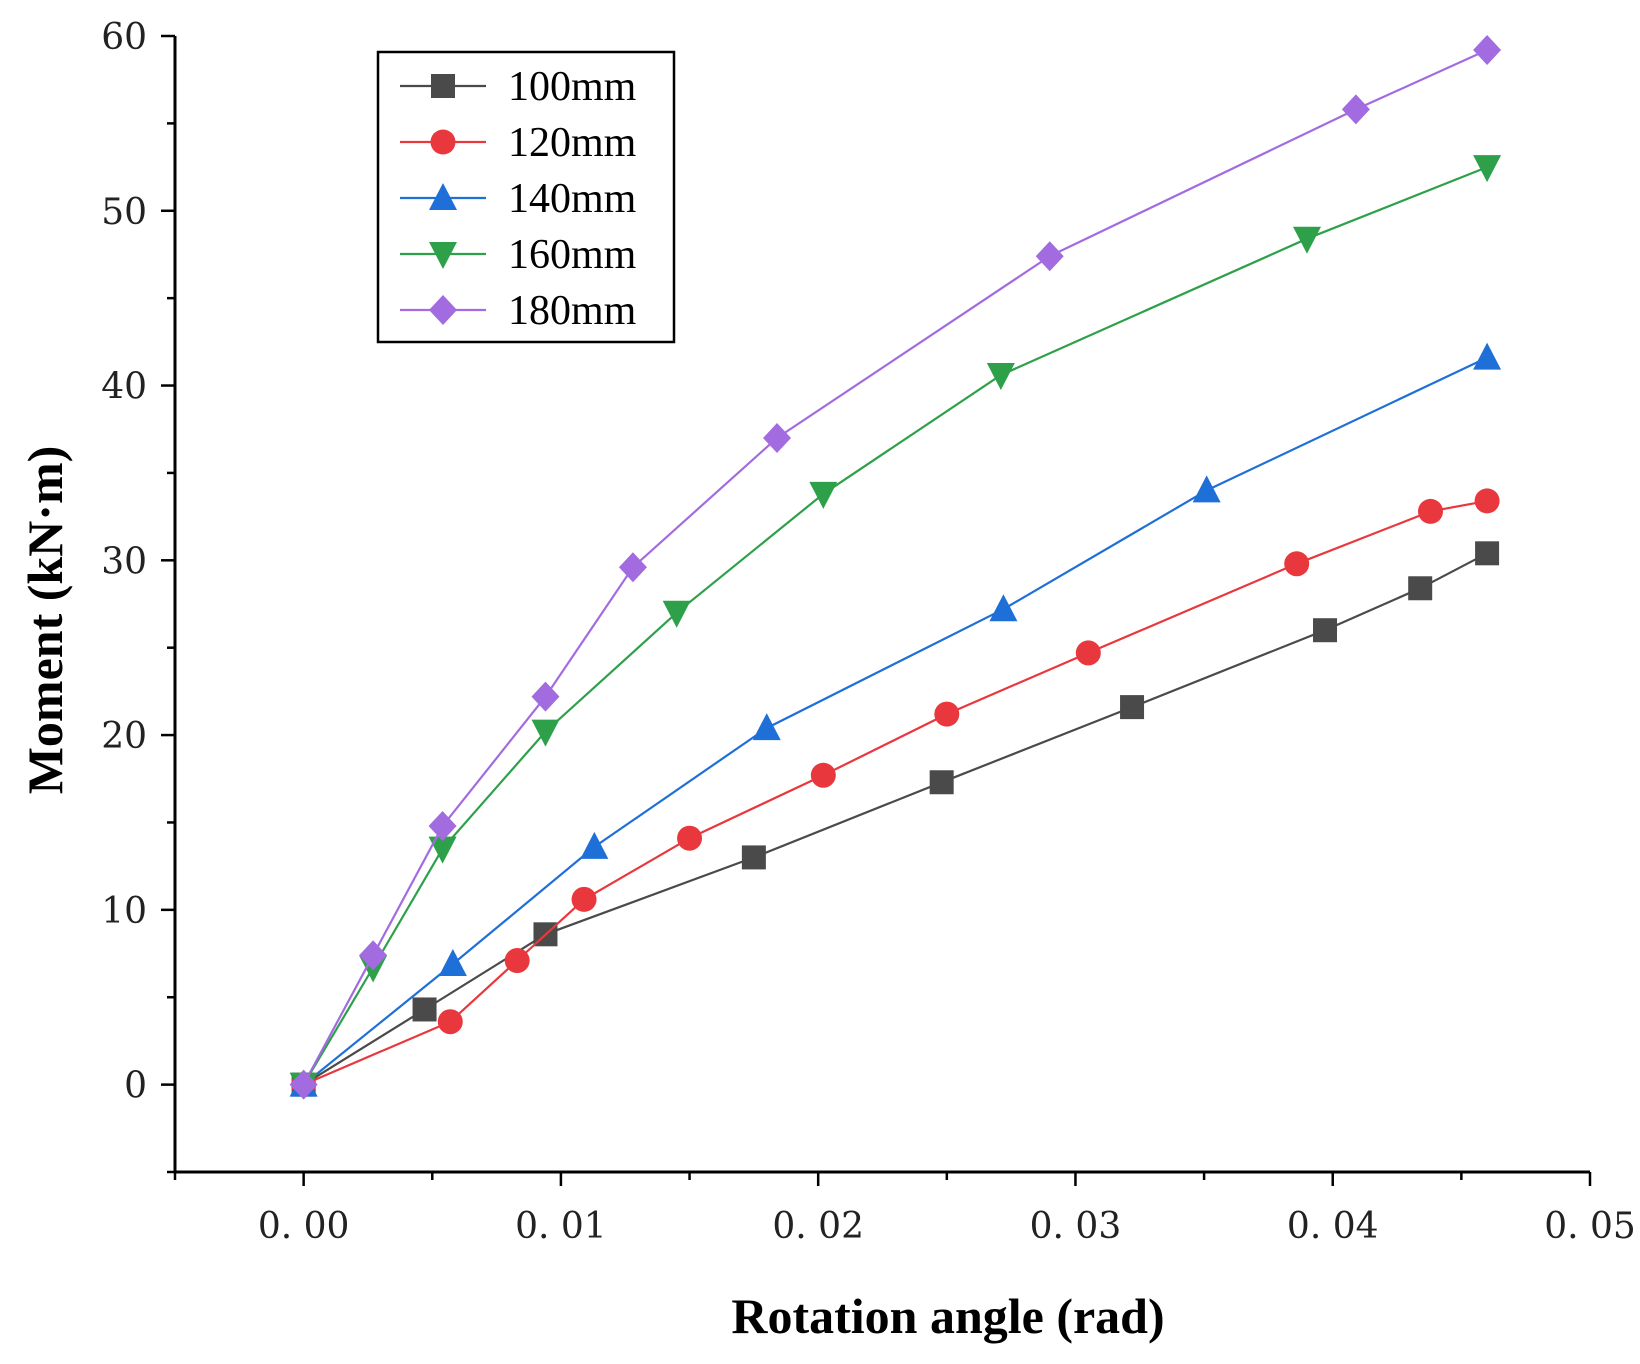 The image size is (1640, 1364). Describe the element at coordinates (572, 87) in the screenshot. I see `legend-label-100mm: 100mm` at that location.